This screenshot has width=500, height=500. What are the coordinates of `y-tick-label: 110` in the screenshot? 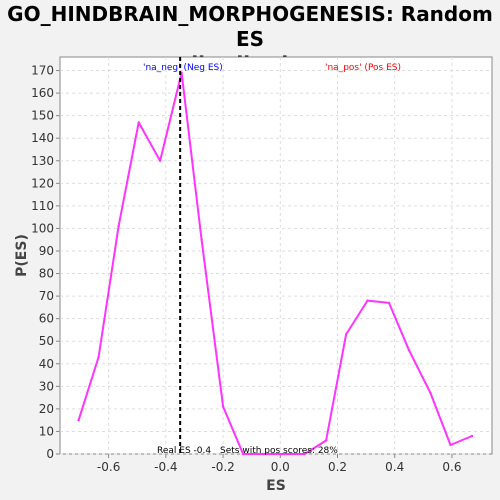 It's located at (42, 206).